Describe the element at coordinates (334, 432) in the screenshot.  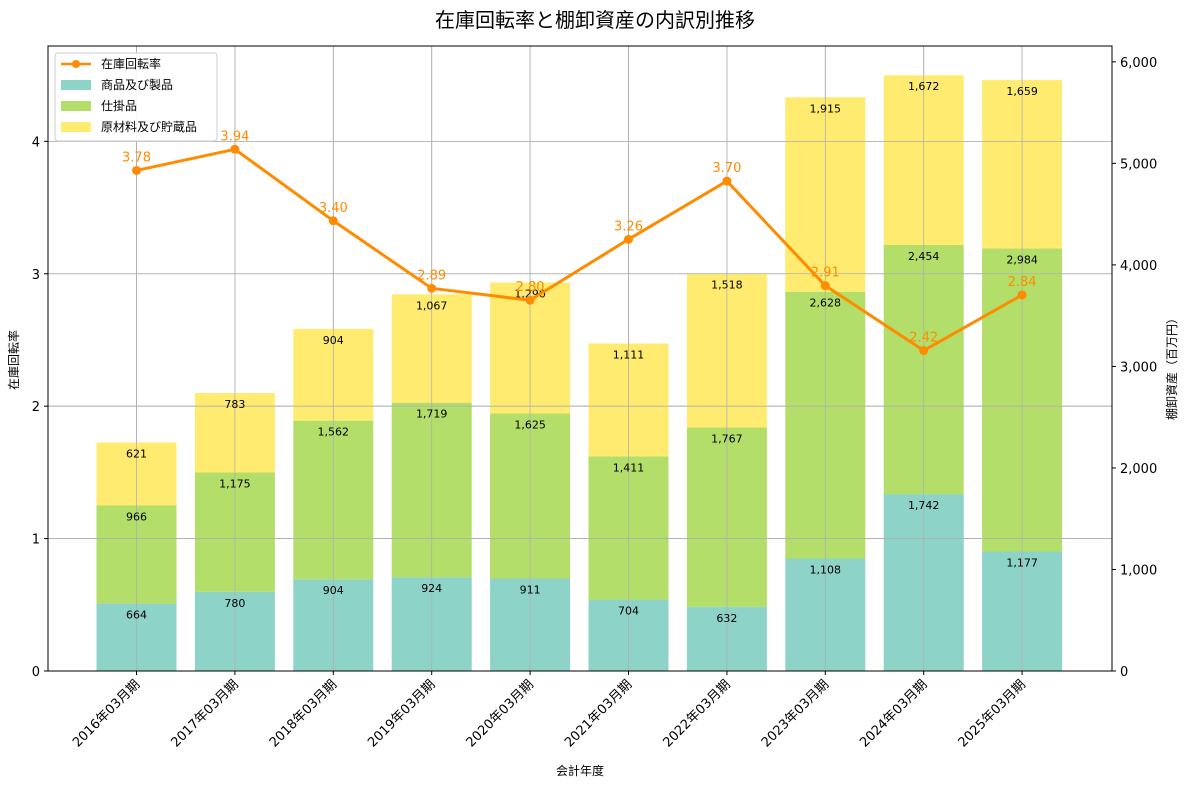
I see `bar-value-label: 1,562` at that location.